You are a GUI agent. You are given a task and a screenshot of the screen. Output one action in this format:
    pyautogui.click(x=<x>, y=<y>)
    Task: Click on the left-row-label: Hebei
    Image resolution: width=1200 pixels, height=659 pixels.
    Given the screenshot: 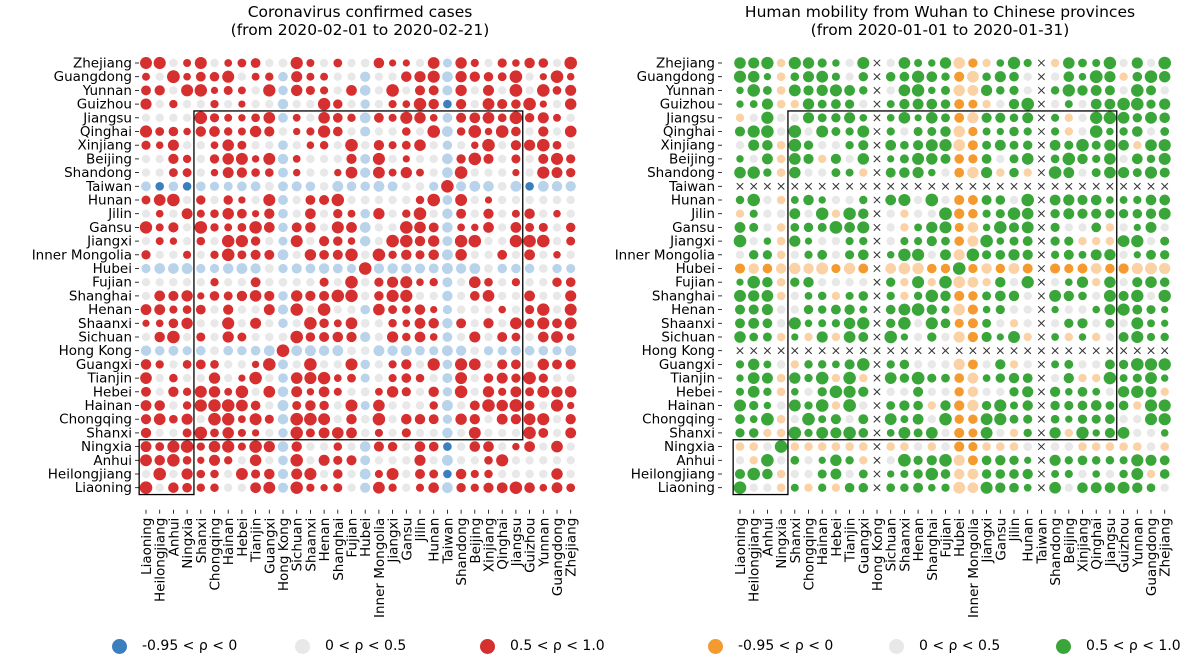 What is the action you would take?
    pyautogui.click(x=112, y=392)
    